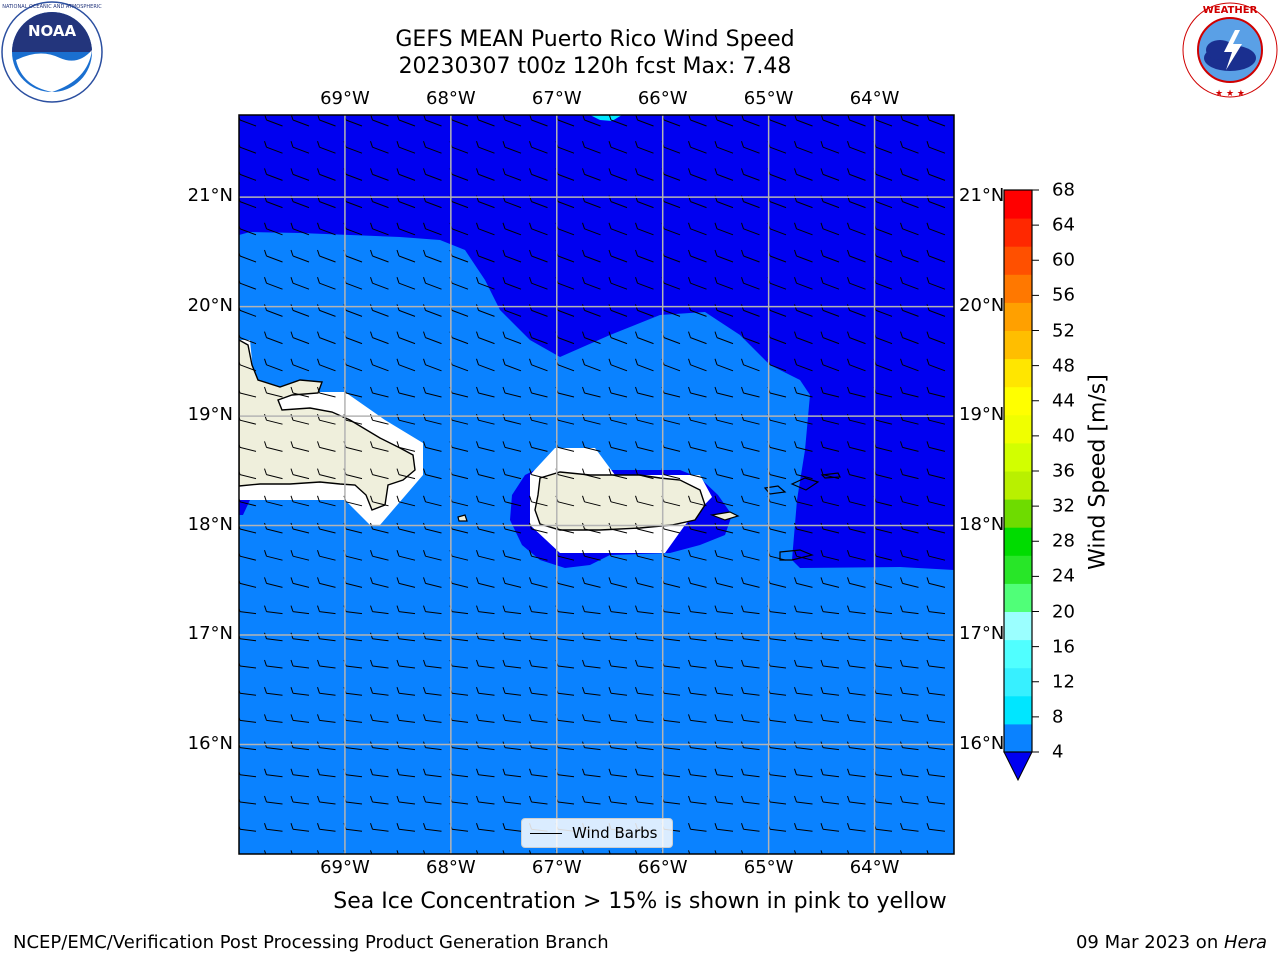 Image resolution: width=1280 pixels, height=960 pixels. What do you see at coordinates (595, 39) in the screenshot?
I see `chart-title: GEFS MEAN Puerto Rico Wind Speed` at bounding box center [595, 39].